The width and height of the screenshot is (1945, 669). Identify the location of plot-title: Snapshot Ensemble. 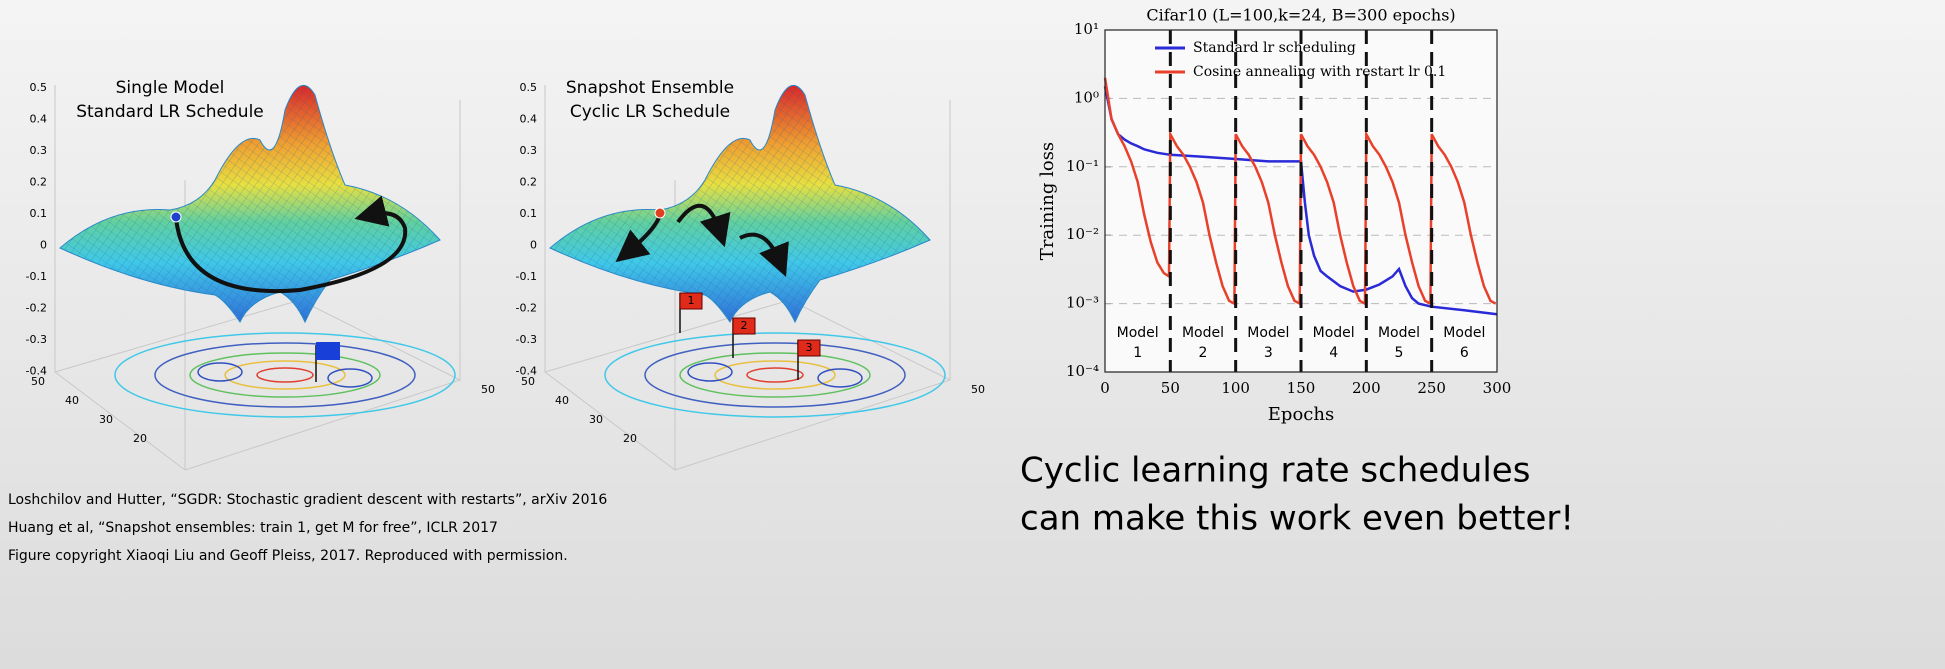
(650, 88).